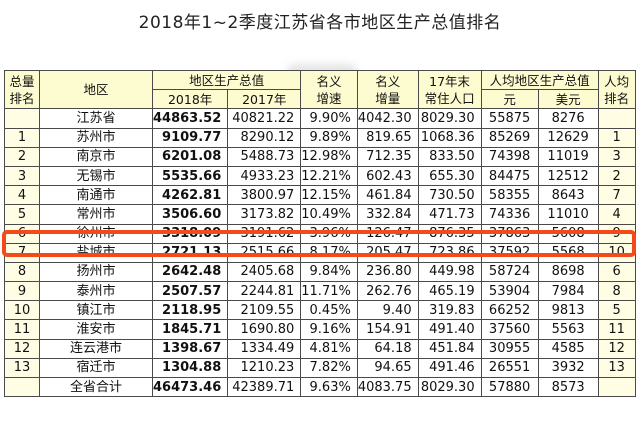 This screenshot has height=441, width=640. I want to click on per-capita-yuan-cell: 30955, so click(509, 348).